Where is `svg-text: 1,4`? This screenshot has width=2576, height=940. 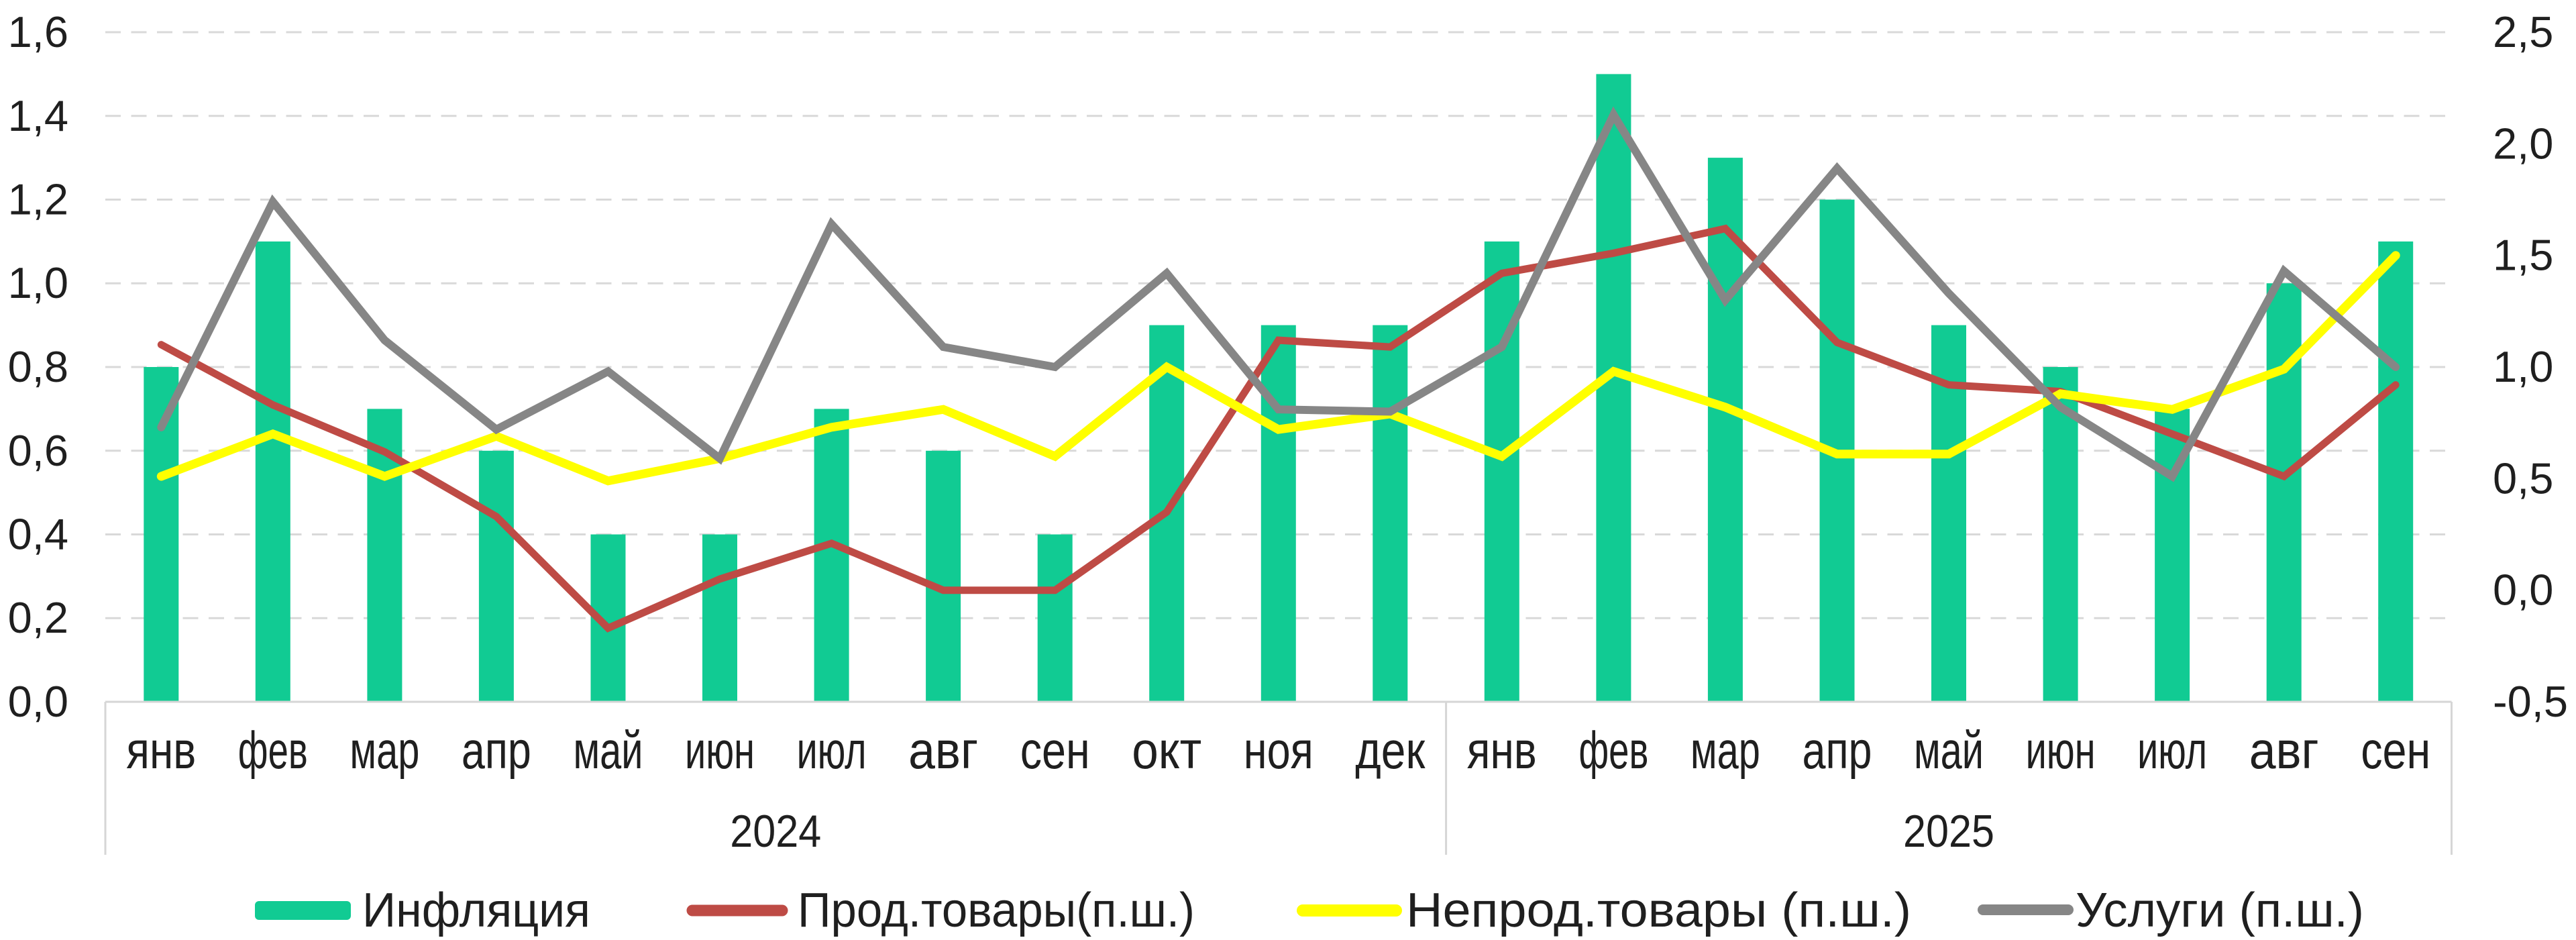 svg-text: 1,4 is located at coordinates (38, 115).